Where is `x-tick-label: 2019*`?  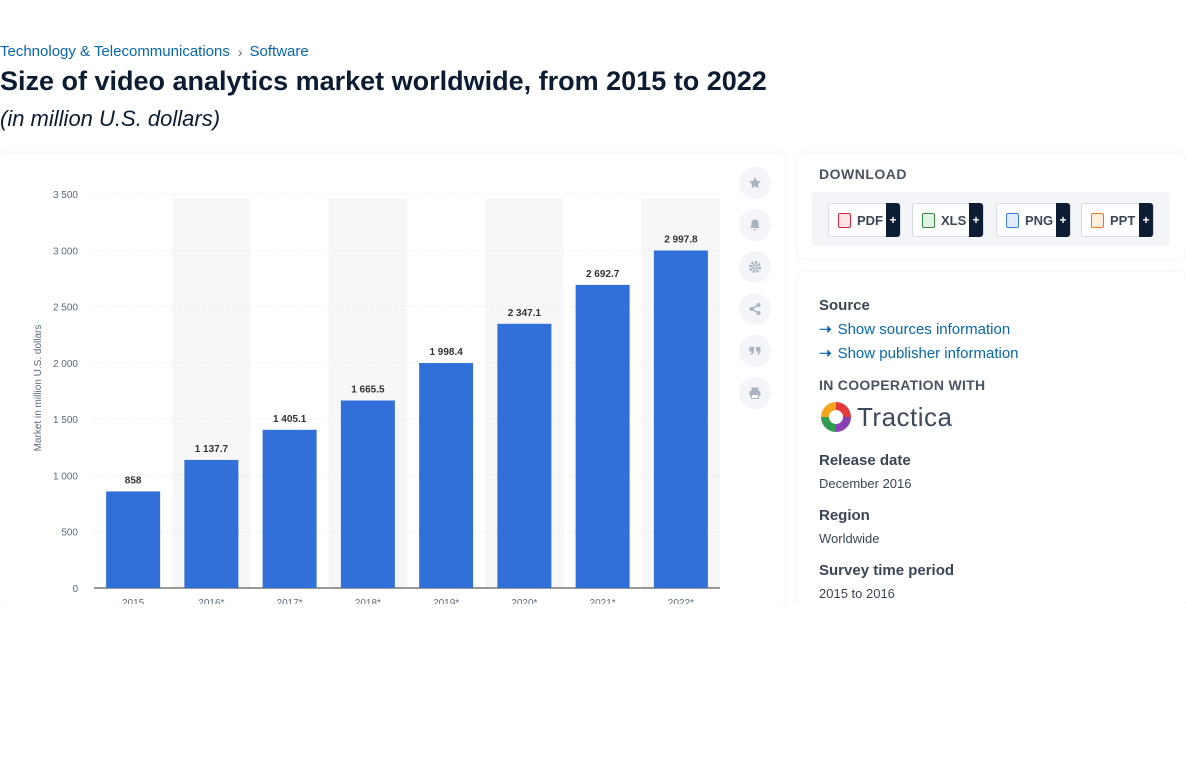
x-tick-label: 2019* is located at coordinates (446, 601).